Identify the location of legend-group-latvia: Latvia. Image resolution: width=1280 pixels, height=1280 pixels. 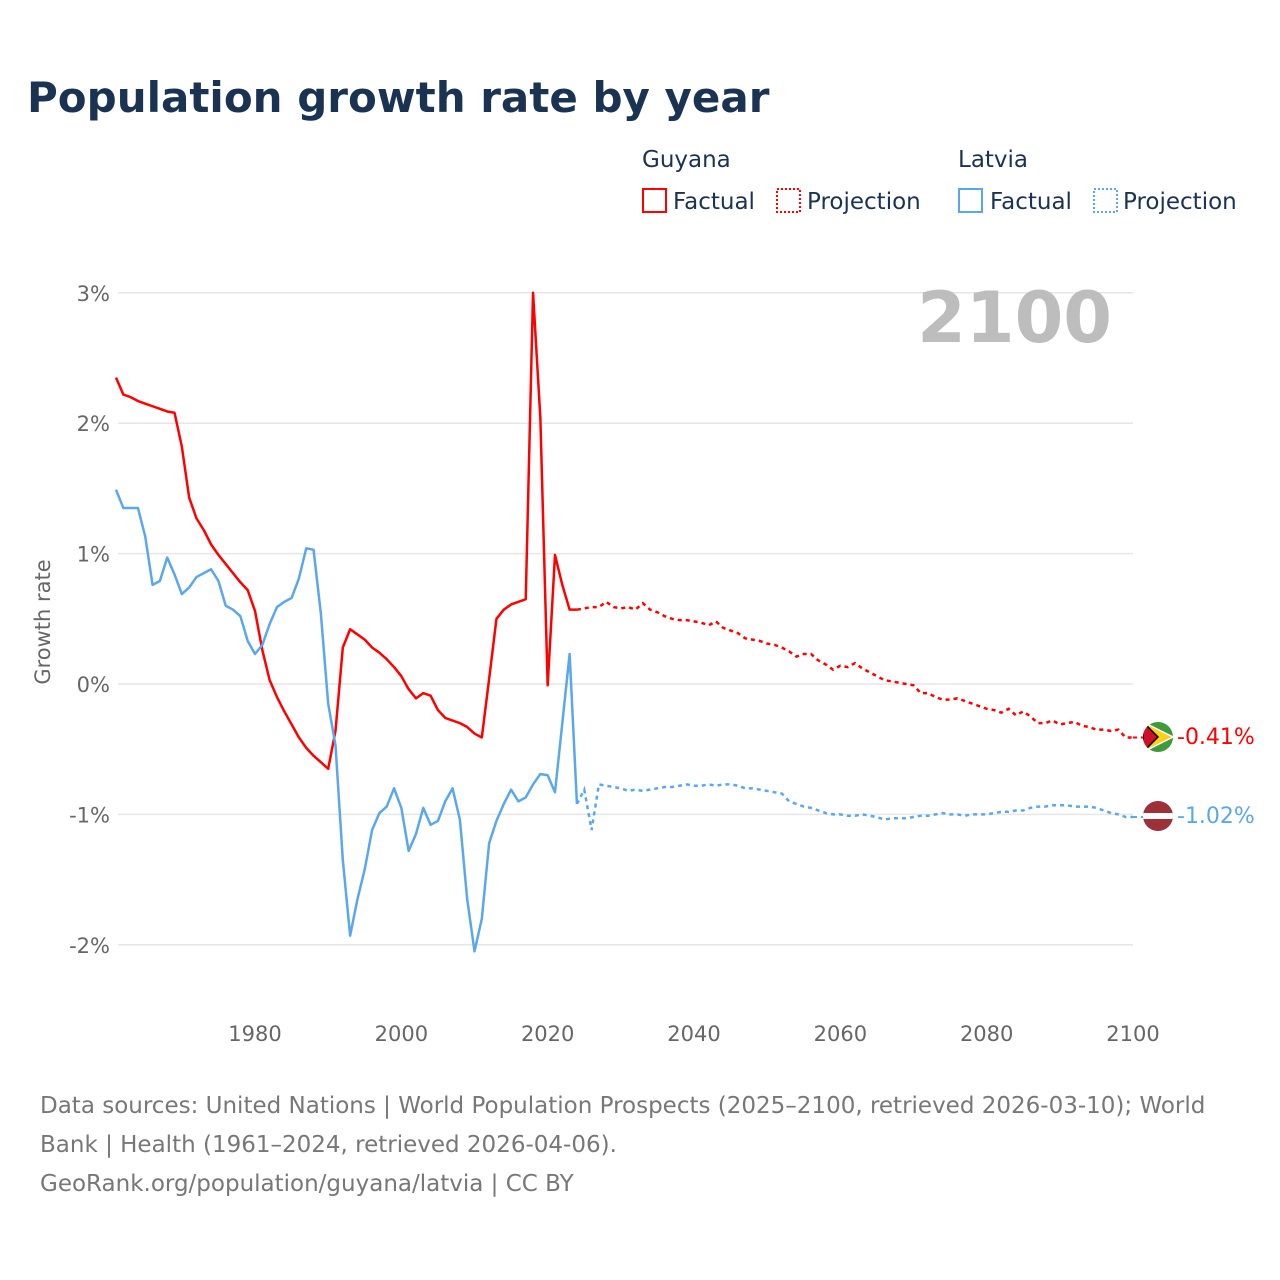
(993, 160).